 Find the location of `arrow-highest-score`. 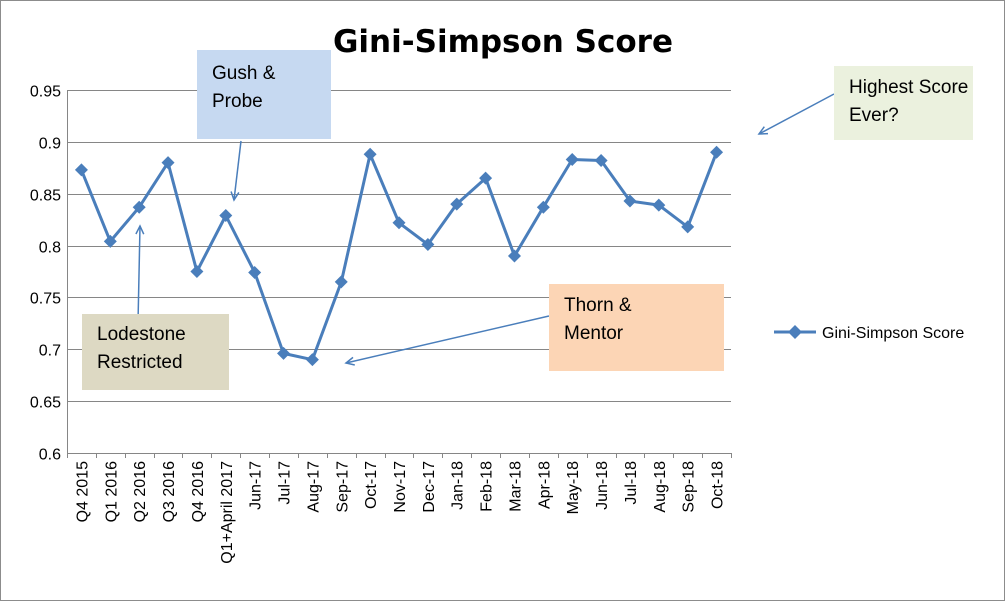

arrow-highest-score is located at coordinates (796, 114).